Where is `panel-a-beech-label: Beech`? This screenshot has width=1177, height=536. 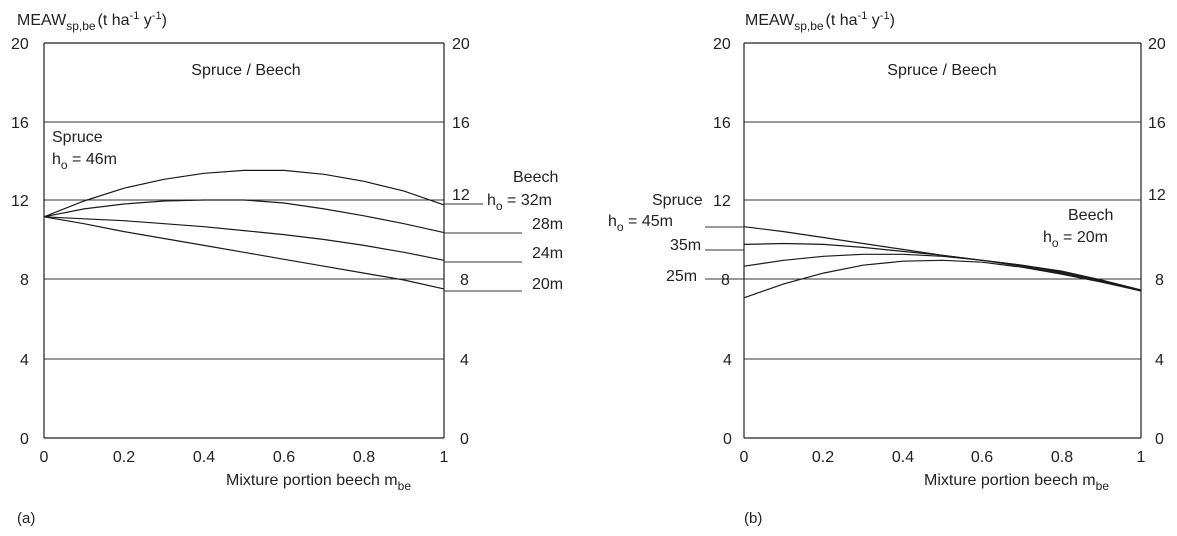 panel-a-beech-label: Beech is located at coordinates (535, 177).